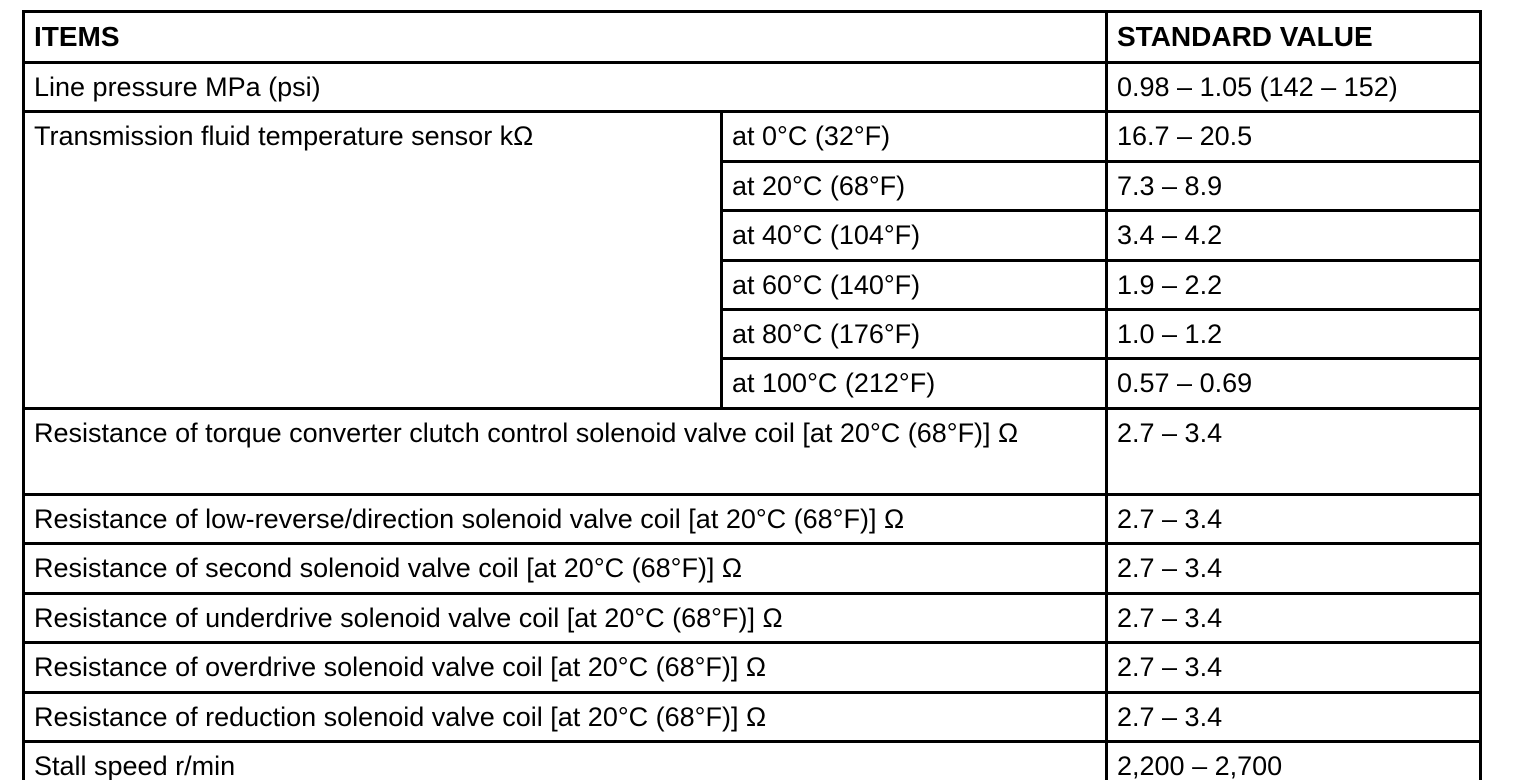 The image size is (1536, 780). Describe the element at coordinates (914, 186) in the screenshot. I see `condition-cell: at 20°C (68°F)` at that location.